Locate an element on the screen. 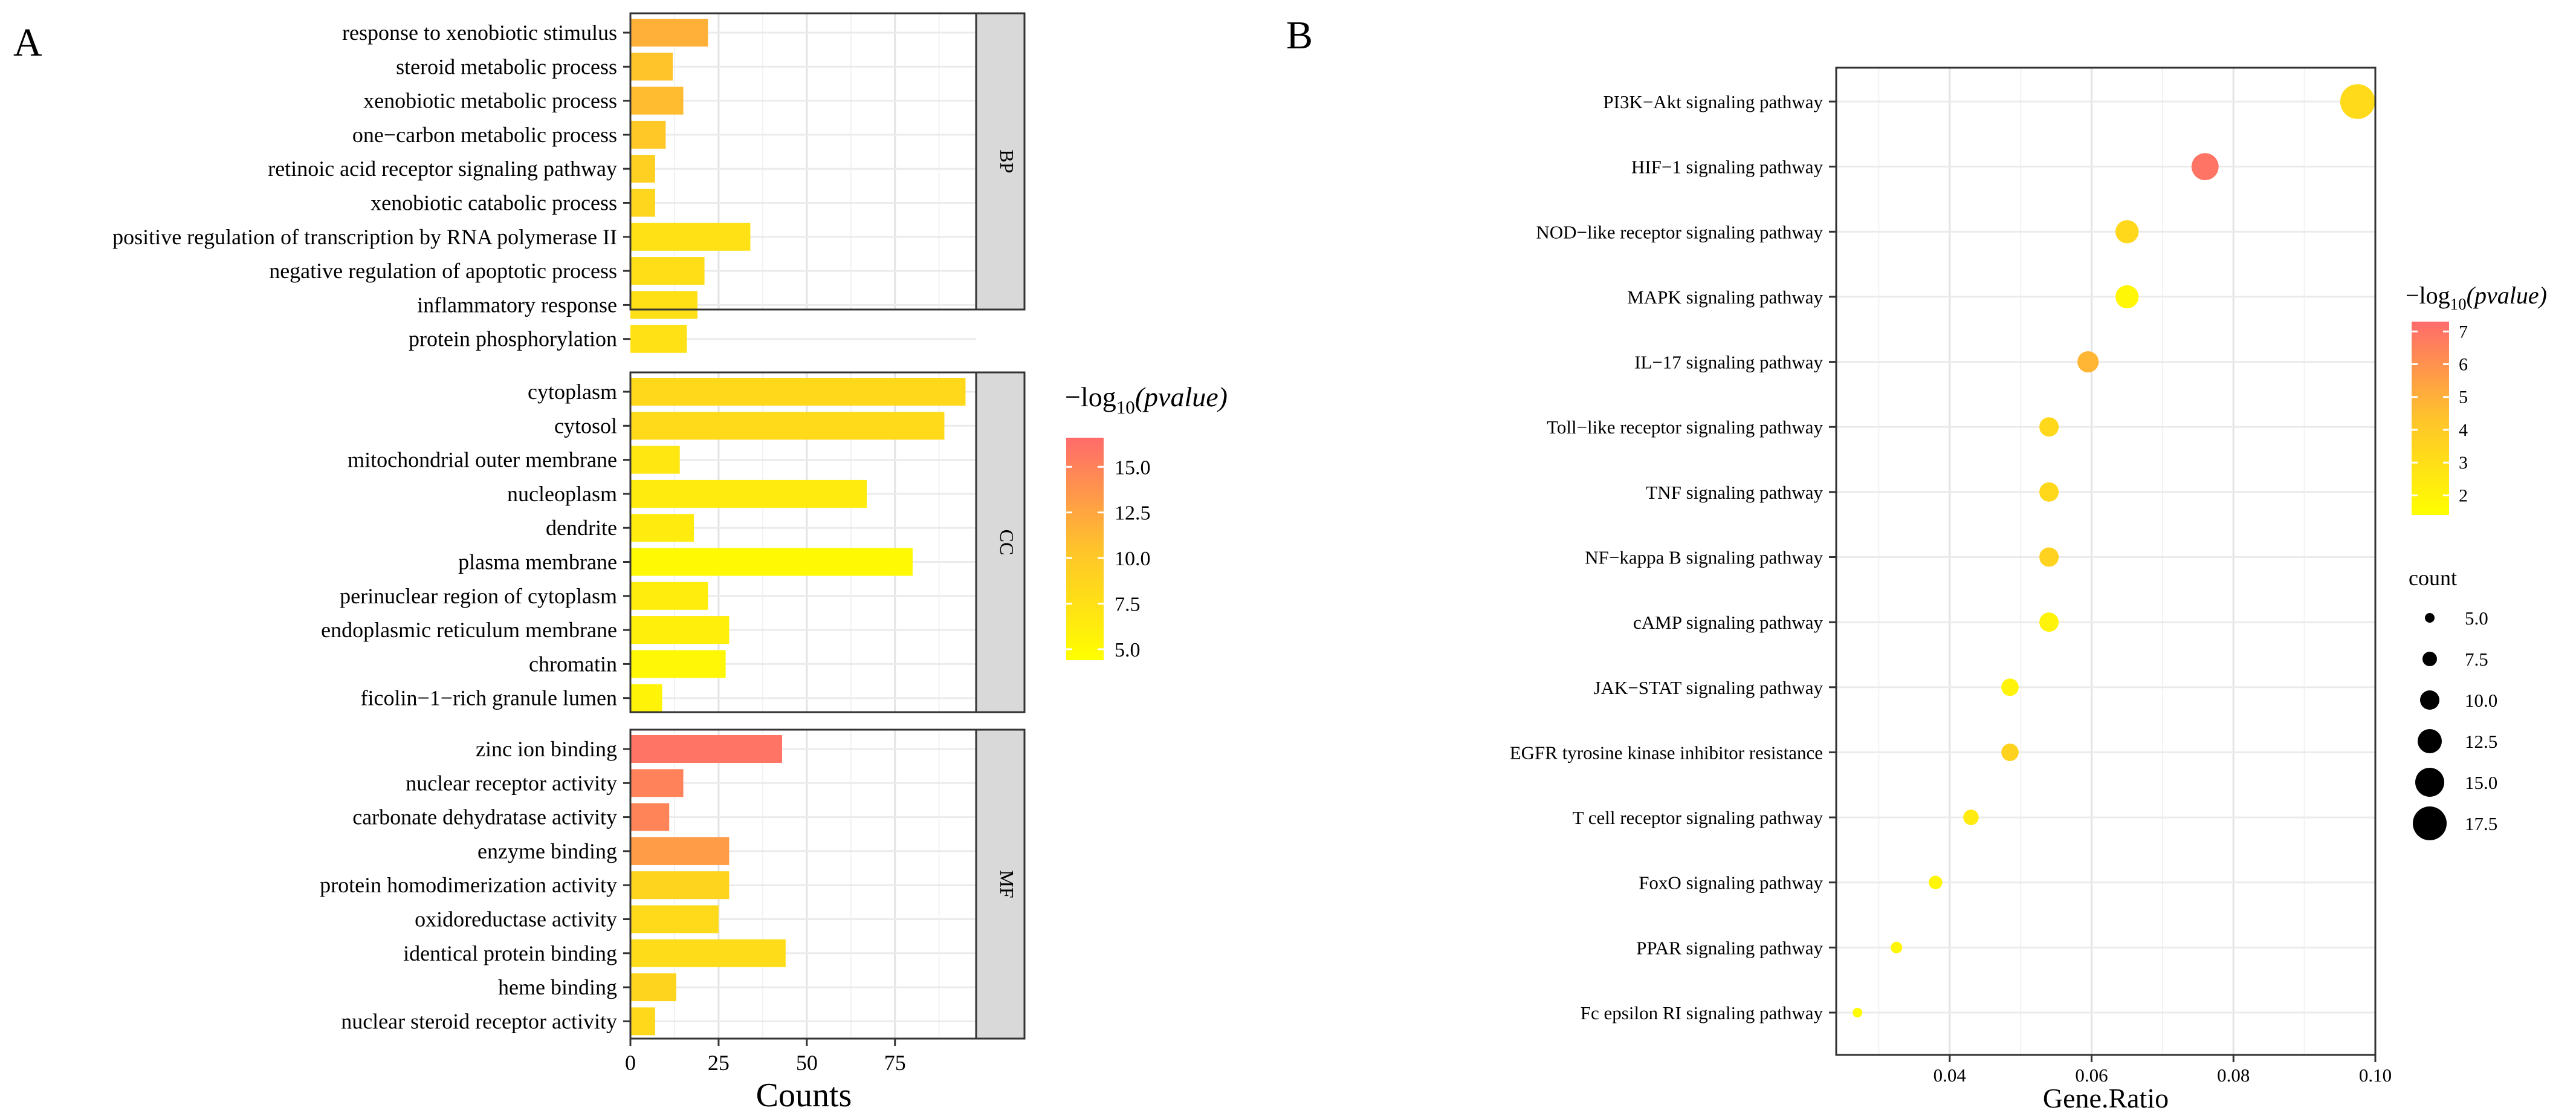 This screenshot has width=2576, height=1119. pathway-label: T cell receptor signaling pathway is located at coordinates (1698, 817).